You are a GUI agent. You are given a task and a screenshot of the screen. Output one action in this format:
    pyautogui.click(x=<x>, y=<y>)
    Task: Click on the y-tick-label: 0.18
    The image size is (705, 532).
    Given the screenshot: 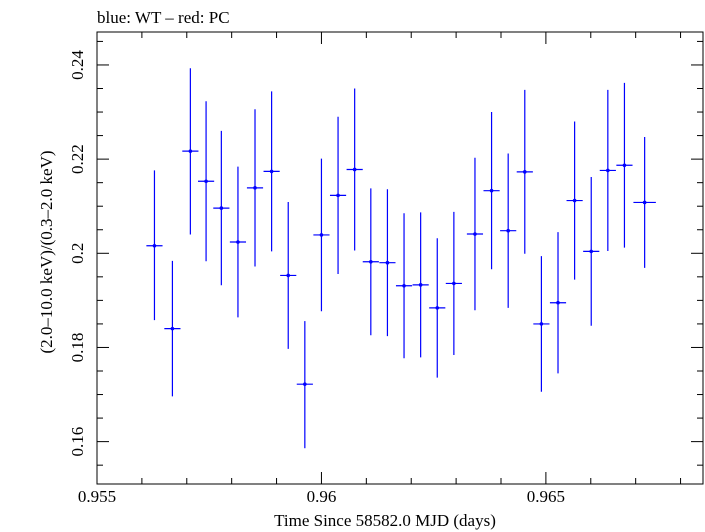 What is the action you would take?
    pyautogui.click(x=77, y=348)
    